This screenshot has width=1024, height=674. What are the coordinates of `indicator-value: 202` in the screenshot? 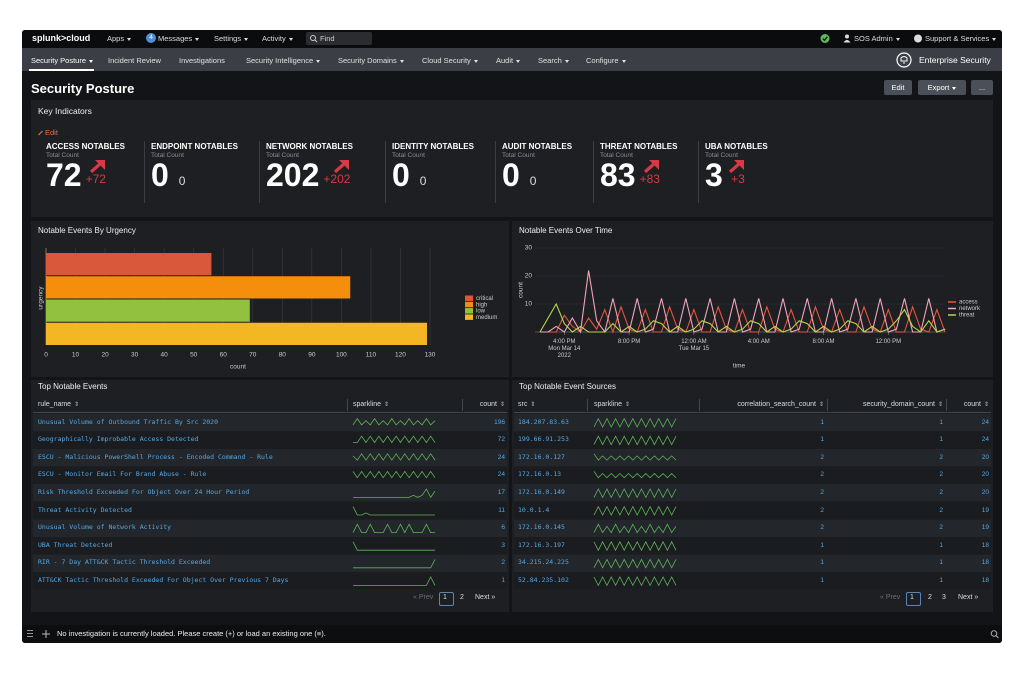 It's located at (292, 175).